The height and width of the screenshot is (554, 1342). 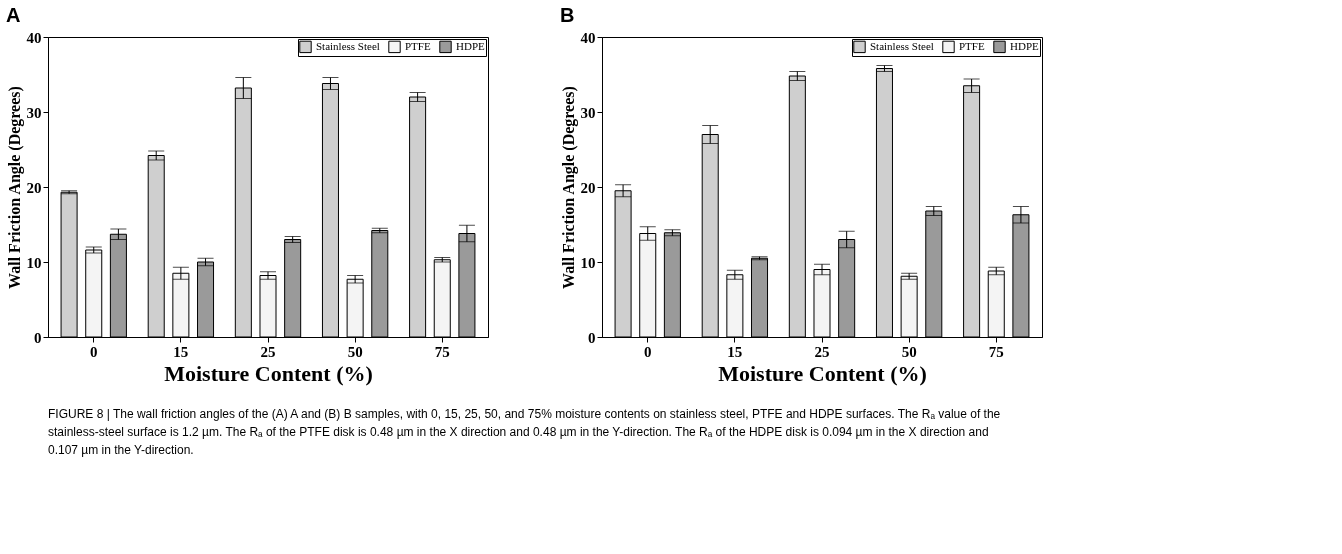 I want to click on caption: FIGURE 8 | The wall friction angles of the (A) A and (B) B samples, with 0, 15, 25, 50, and 75% moisture contents on stainless steel, PTFE and HDPE surfaces. The Rₐ value of the stainless-steel surface is 1.2 µm. The Rₐ of the PTFE disk is 0.48 µm in the X direction and 0.48 µm in the Y-direction. The Rₐ of the HDPE disk is 0.094 µm in the X direction and 0.107 µm in the Y-direction., so click(x=524, y=432).